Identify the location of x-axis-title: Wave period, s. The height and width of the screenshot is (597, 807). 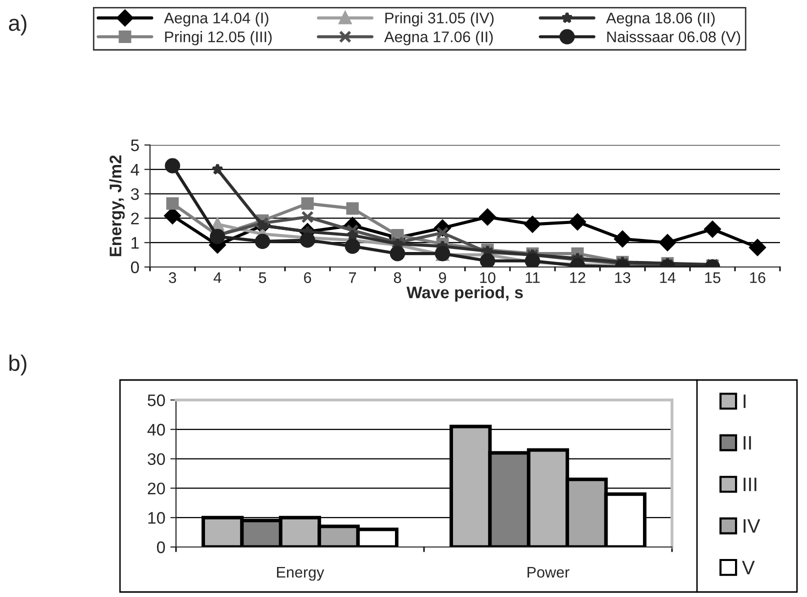
(464, 294).